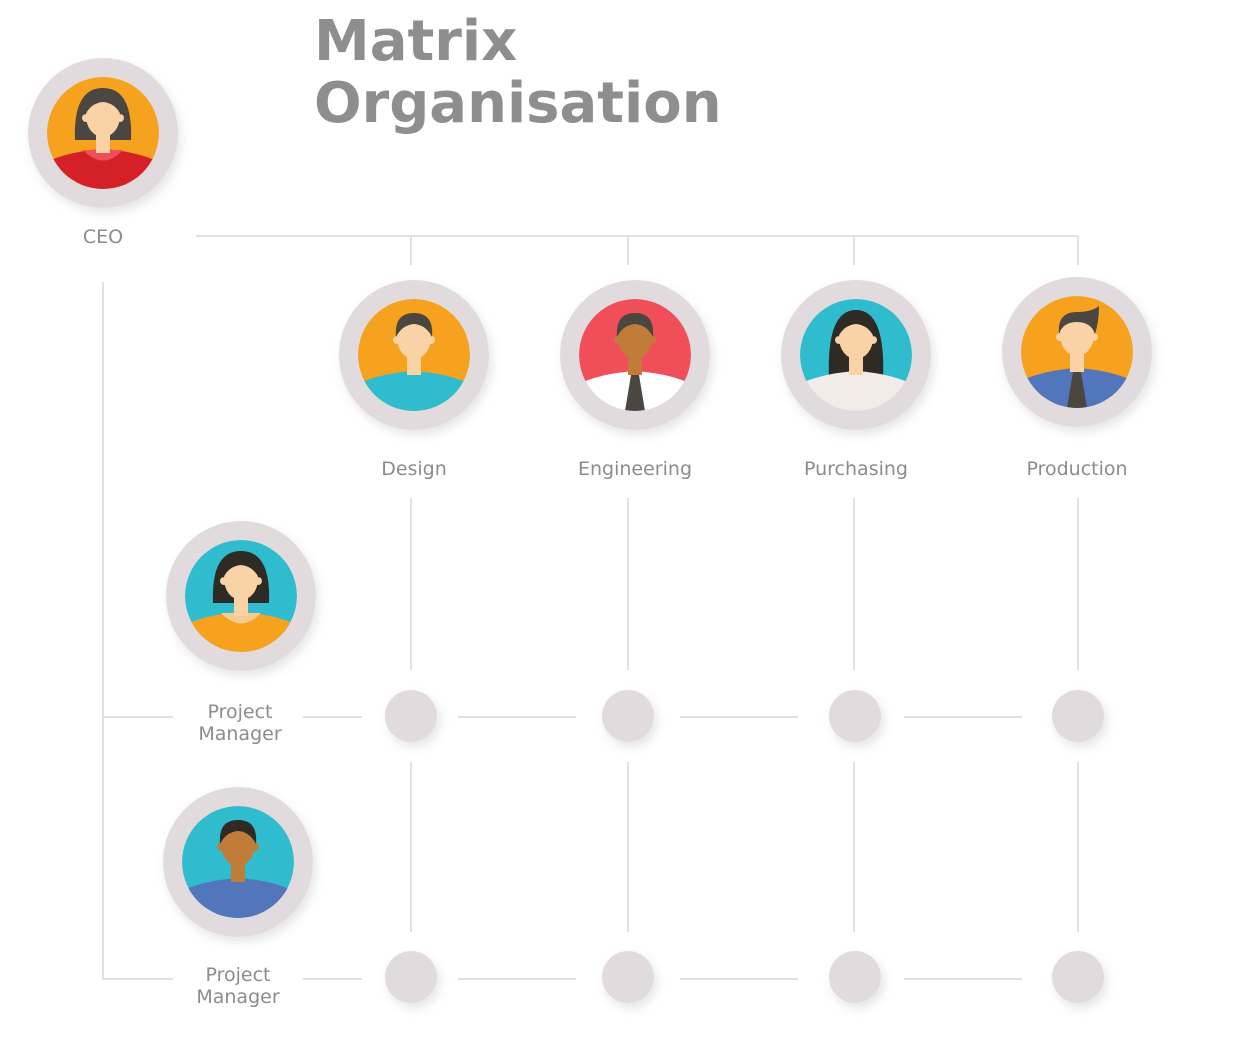 Image resolution: width=1244 pixels, height=1049 pixels. I want to click on title-line-2: Organisation, so click(518, 103).